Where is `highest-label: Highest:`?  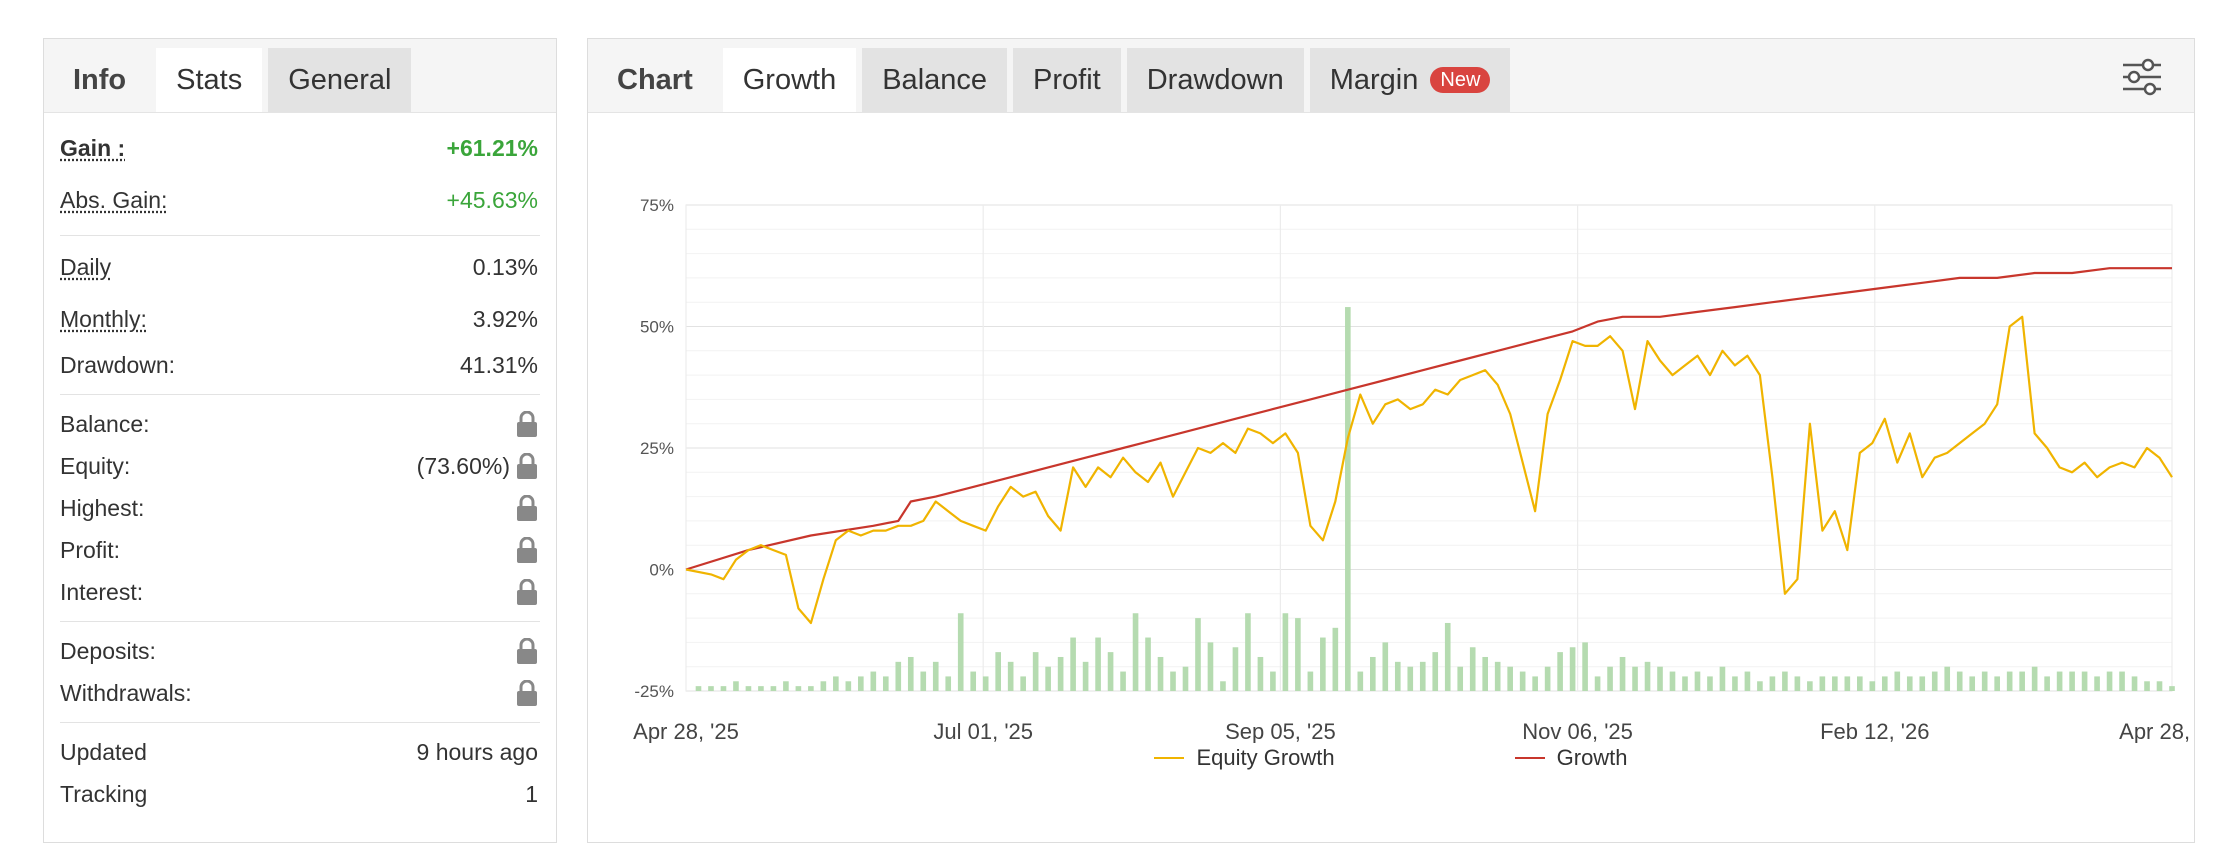 highest-label: Highest: is located at coordinates (102, 507).